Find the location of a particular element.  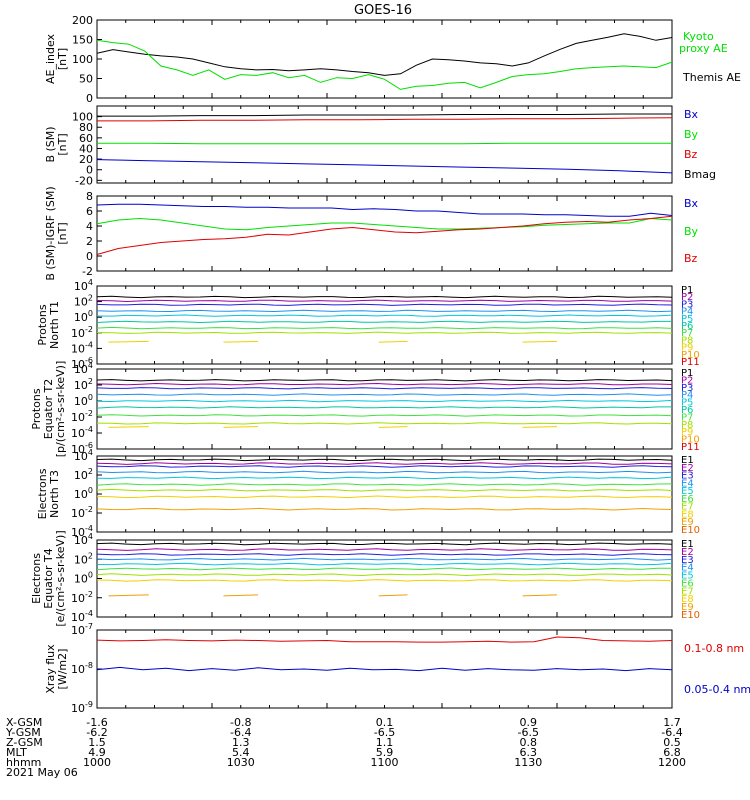

channel-label: E10 is located at coordinates (690, 615).